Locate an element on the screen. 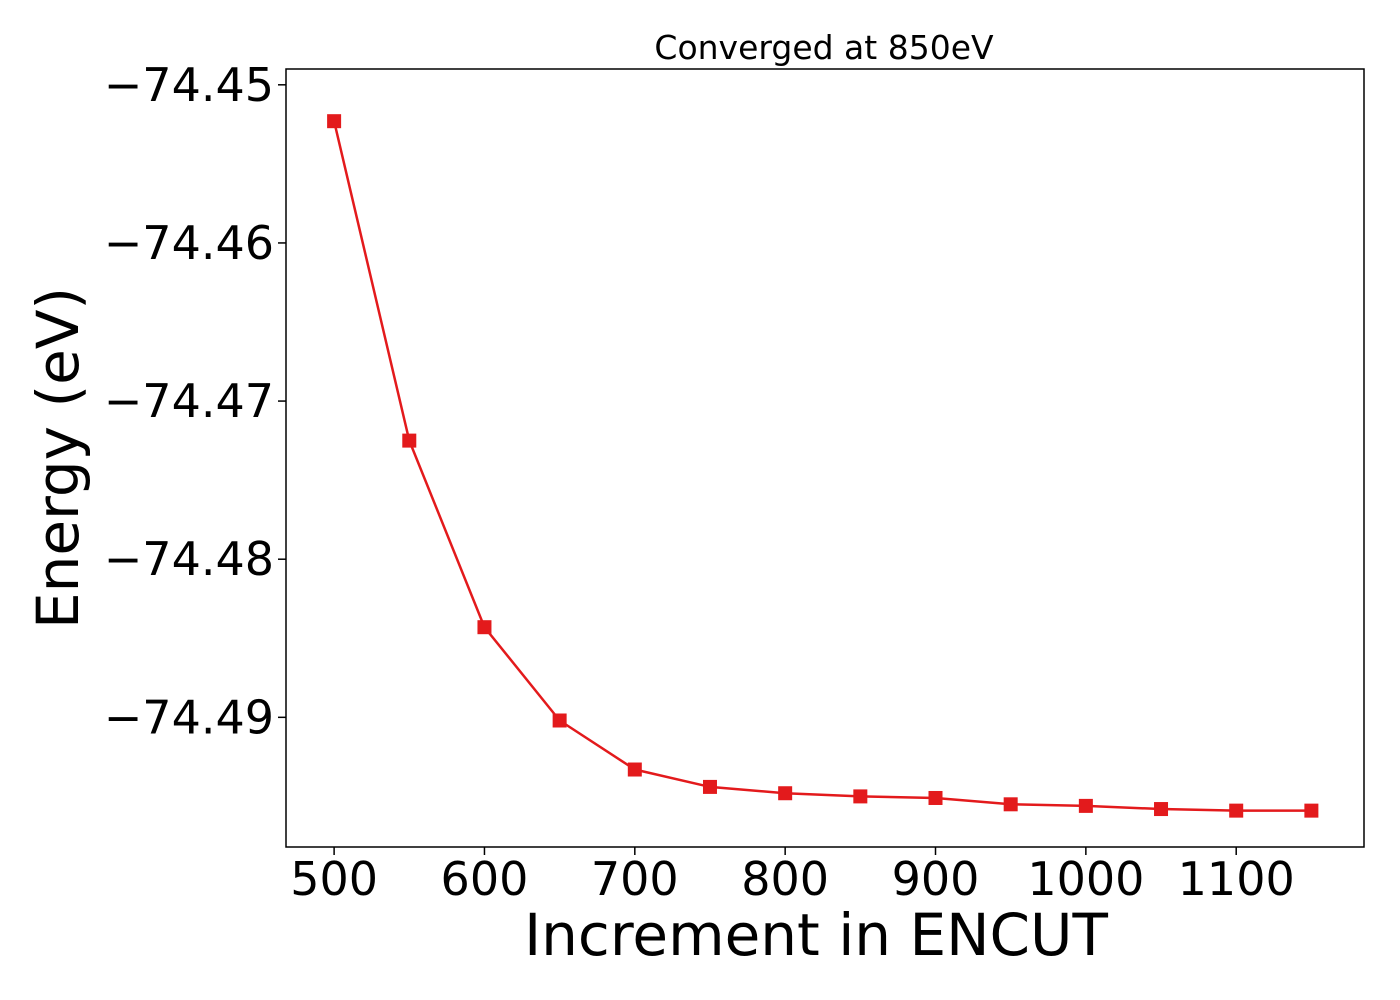 The image size is (1400, 1000). x-axis: 500 600 700 800 900 1000 1100 is located at coordinates (792, 876).